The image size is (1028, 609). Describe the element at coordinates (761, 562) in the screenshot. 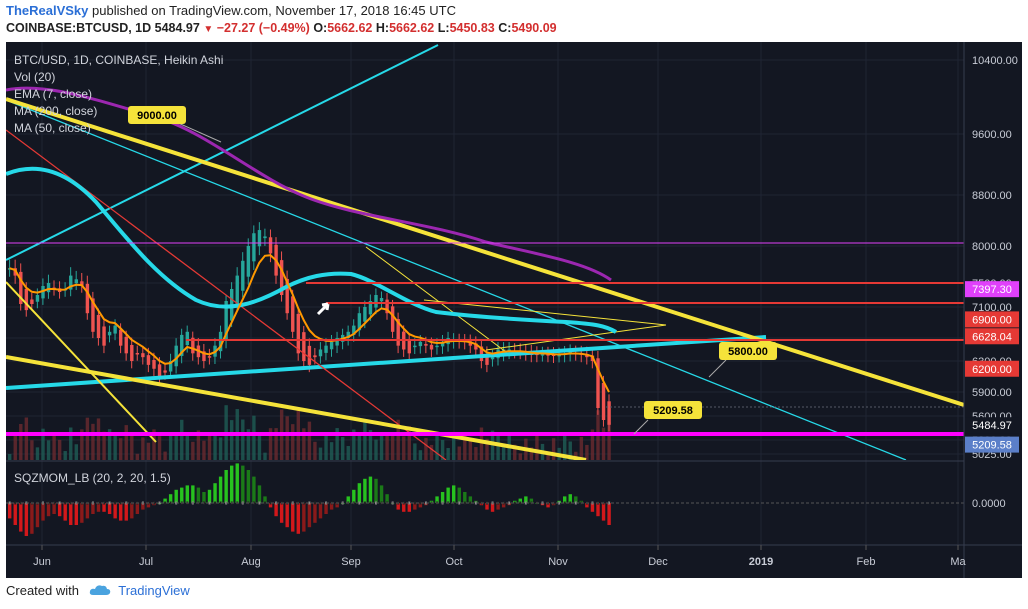

I see `time-tick: 2019` at that location.